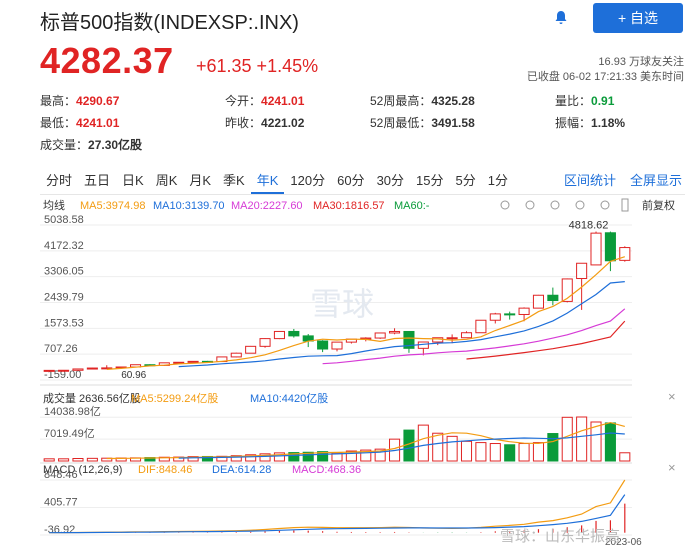 Image resolution: width=690 pixels, height=556 pixels. I want to click on watermark: 雪球, so click(342, 304).